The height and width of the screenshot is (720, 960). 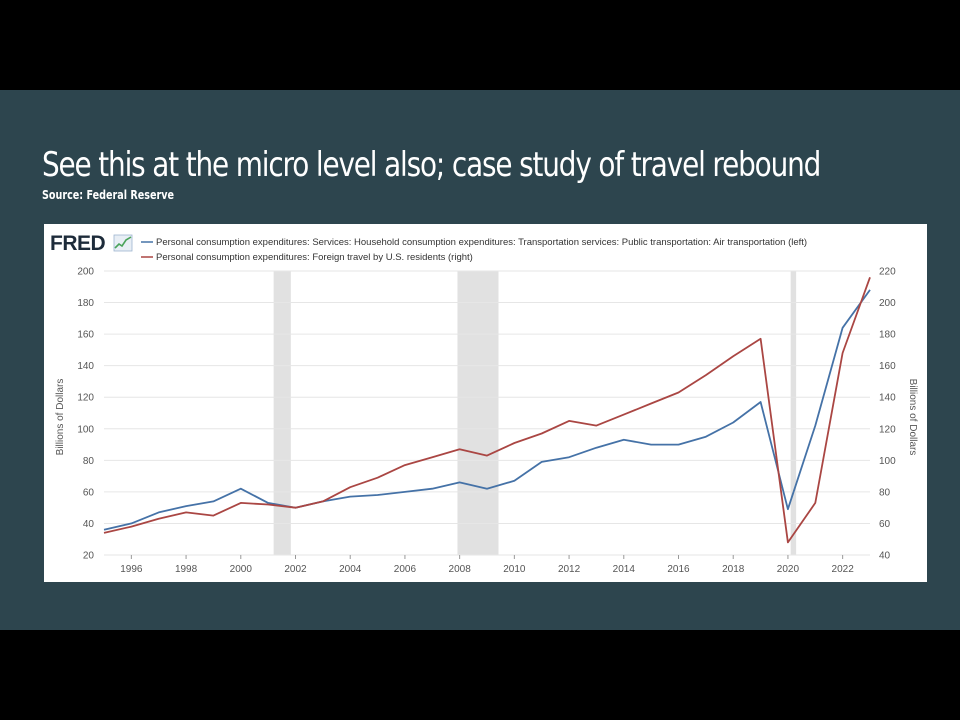 What do you see at coordinates (85, 303) in the screenshot?
I see `left-tick-label: 180` at bounding box center [85, 303].